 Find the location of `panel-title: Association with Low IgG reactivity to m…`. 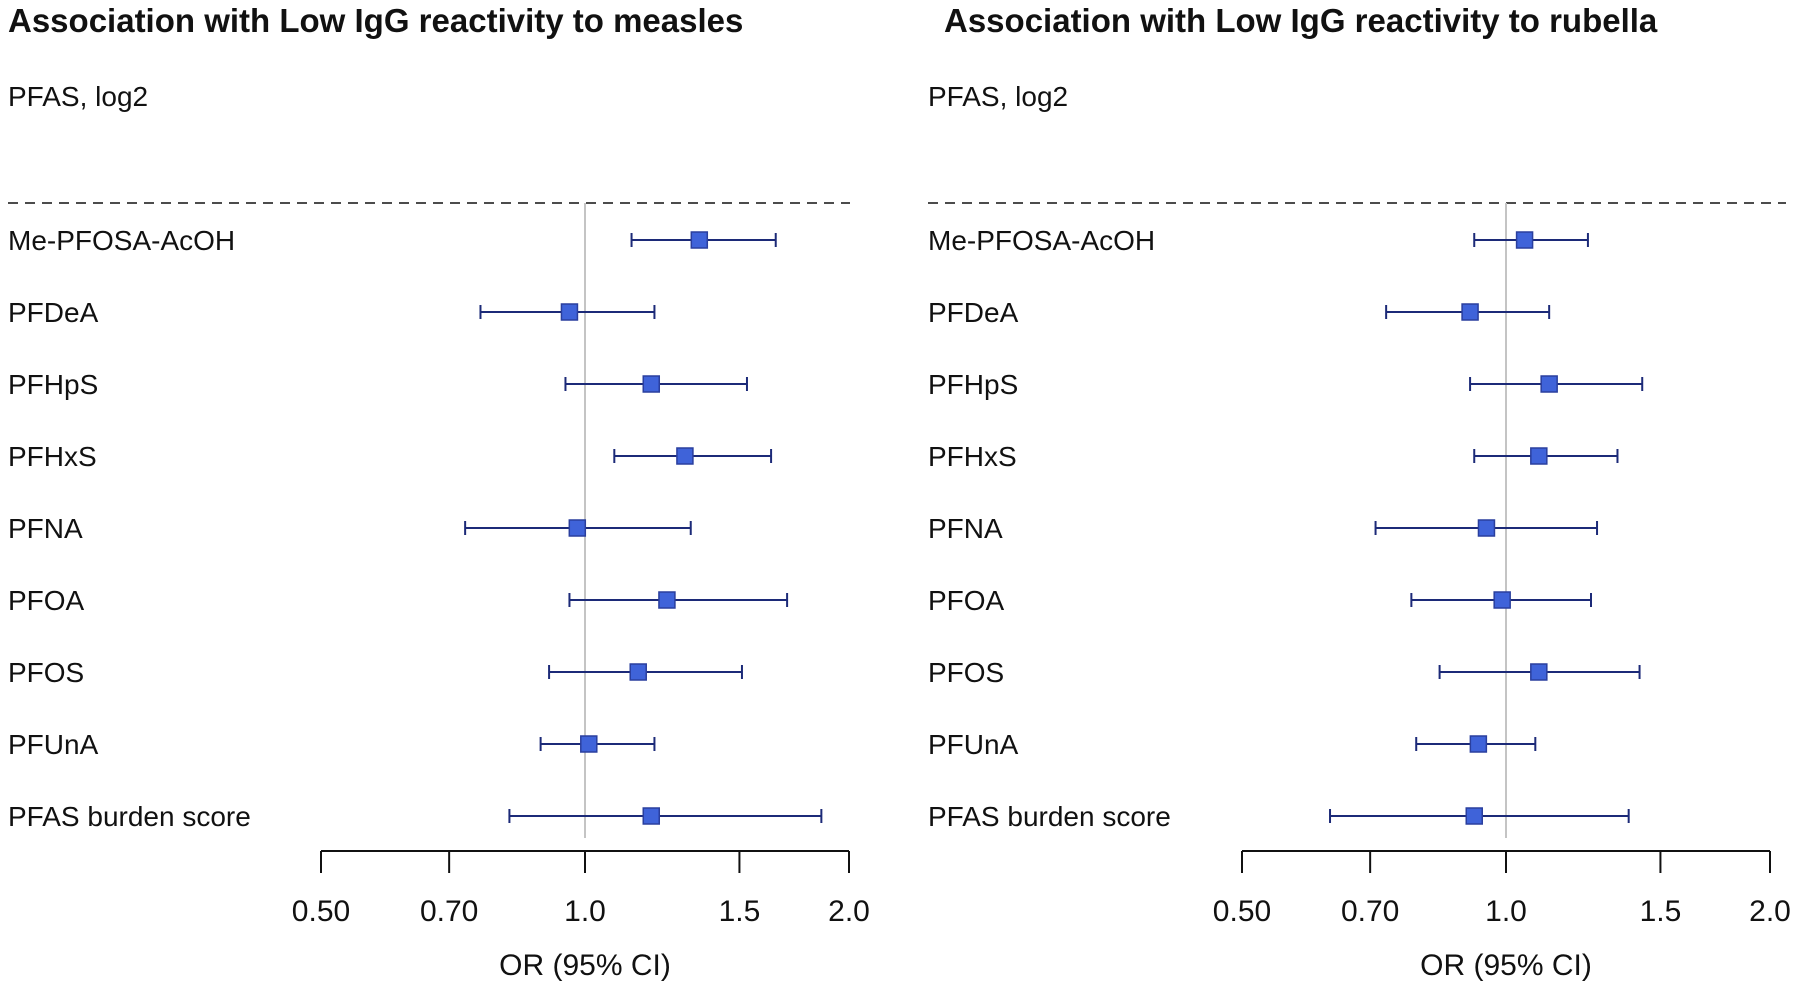

panel-title: Association with Low IgG reactivity to m… is located at coordinates (375, 20).